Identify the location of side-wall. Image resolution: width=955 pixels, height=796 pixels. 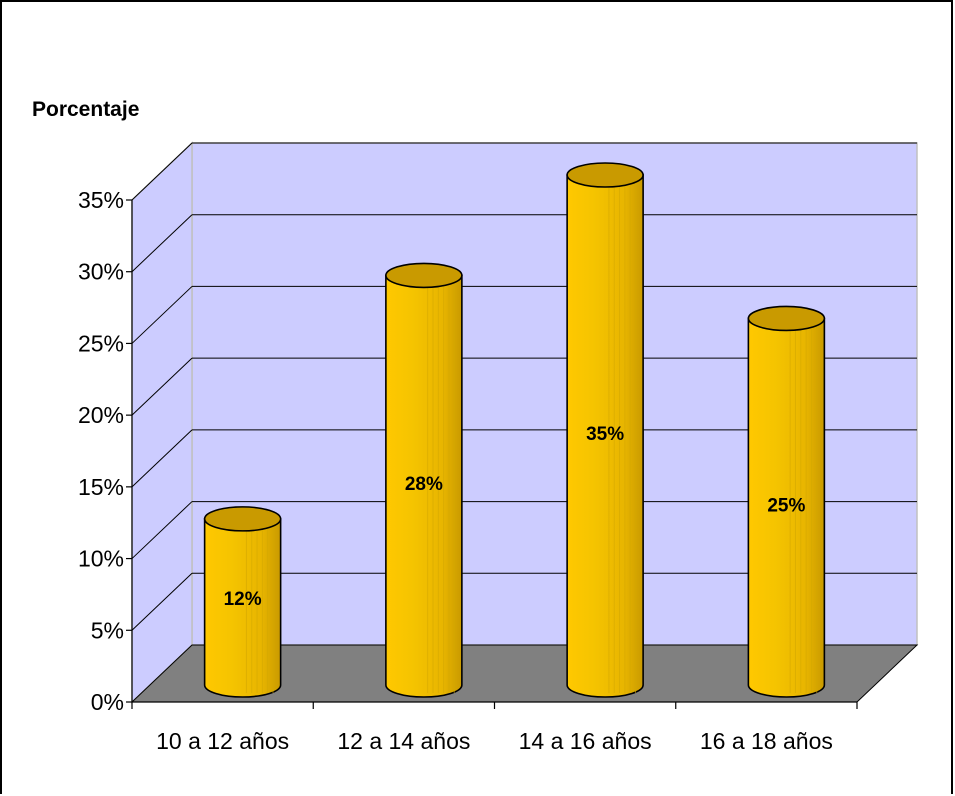
(162, 422).